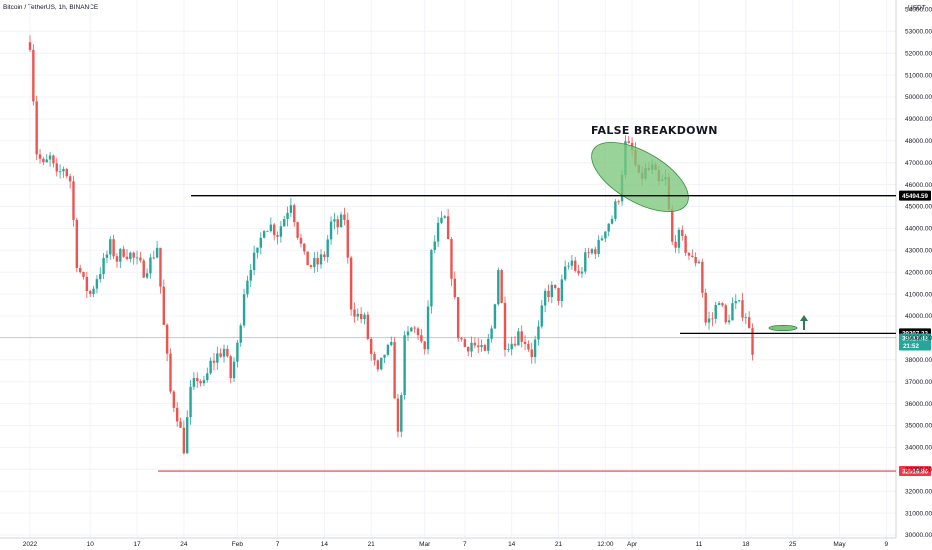 The height and width of the screenshot is (550, 932). What do you see at coordinates (632, 544) in the screenshot?
I see `x-tick-label: Apr` at bounding box center [632, 544].